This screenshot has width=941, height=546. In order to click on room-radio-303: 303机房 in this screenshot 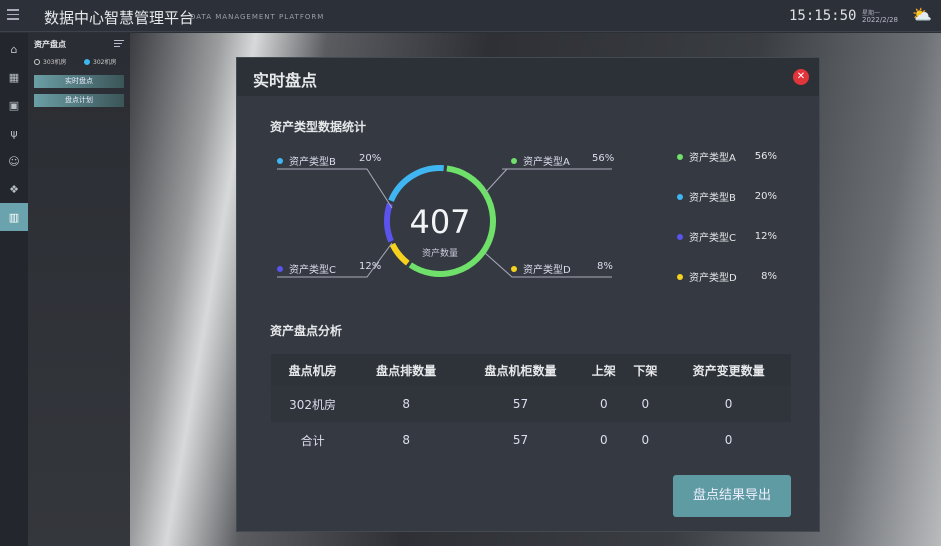, I will do `click(50, 61)`.